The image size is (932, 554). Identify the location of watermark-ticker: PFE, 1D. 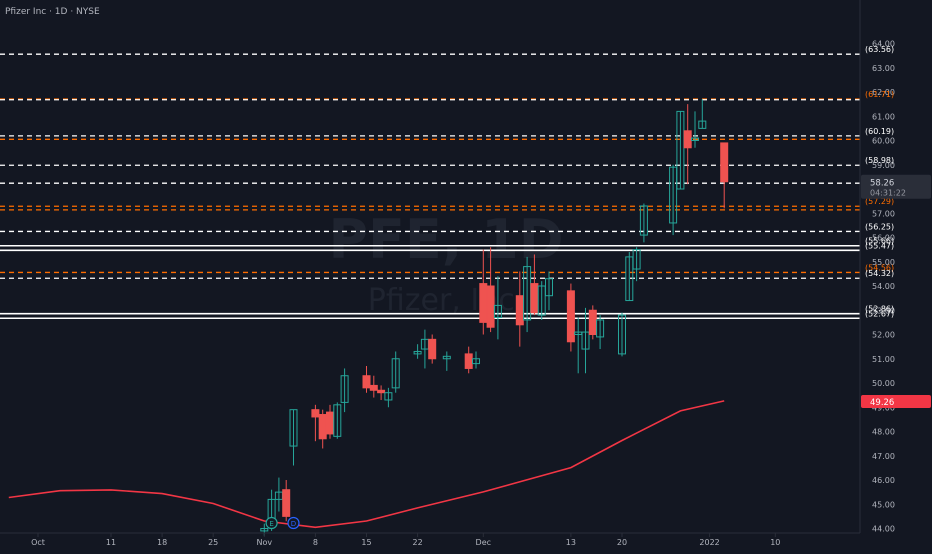
(445, 239).